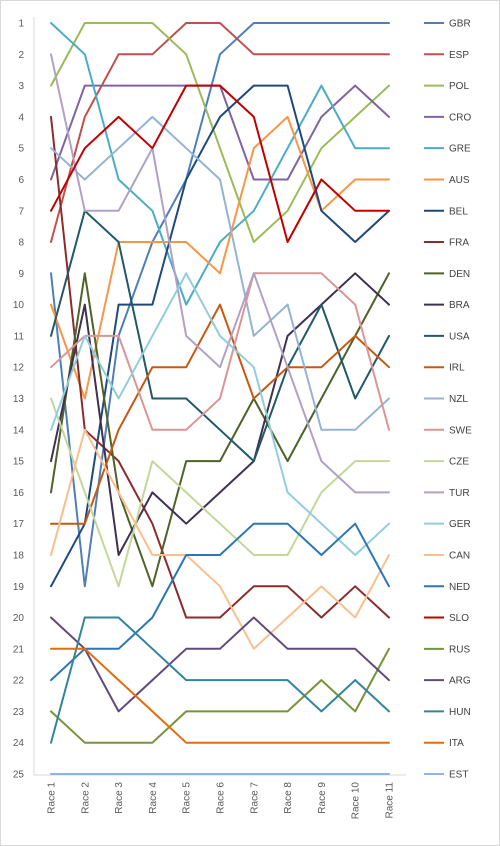 The width and height of the screenshot is (500, 846). Describe the element at coordinates (447, 681) in the screenshot. I see `legend-item-arg: ARG` at that location.